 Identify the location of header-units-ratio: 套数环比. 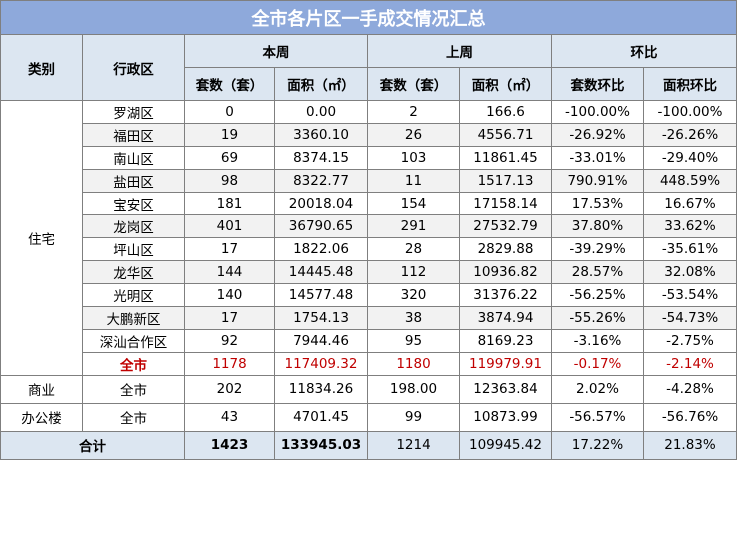
(597, 84).